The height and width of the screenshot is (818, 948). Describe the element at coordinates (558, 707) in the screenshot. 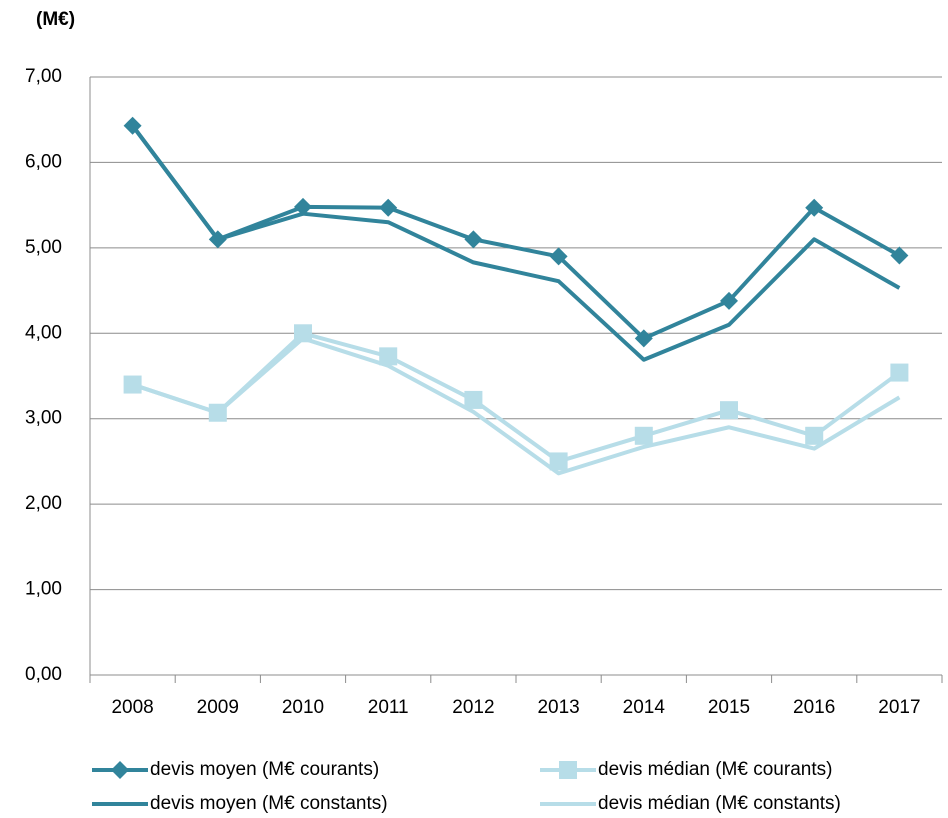

I see `x-tick-label: 2013` at that location.